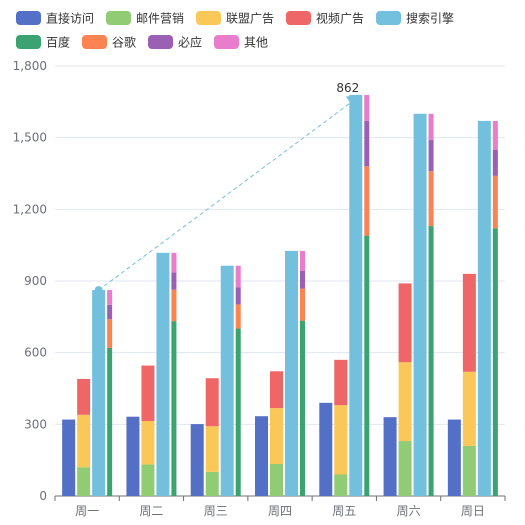  Describe the element at coordinates (160, 19) in the screenshot. I see `legend-label: 邮件营销` at that location.